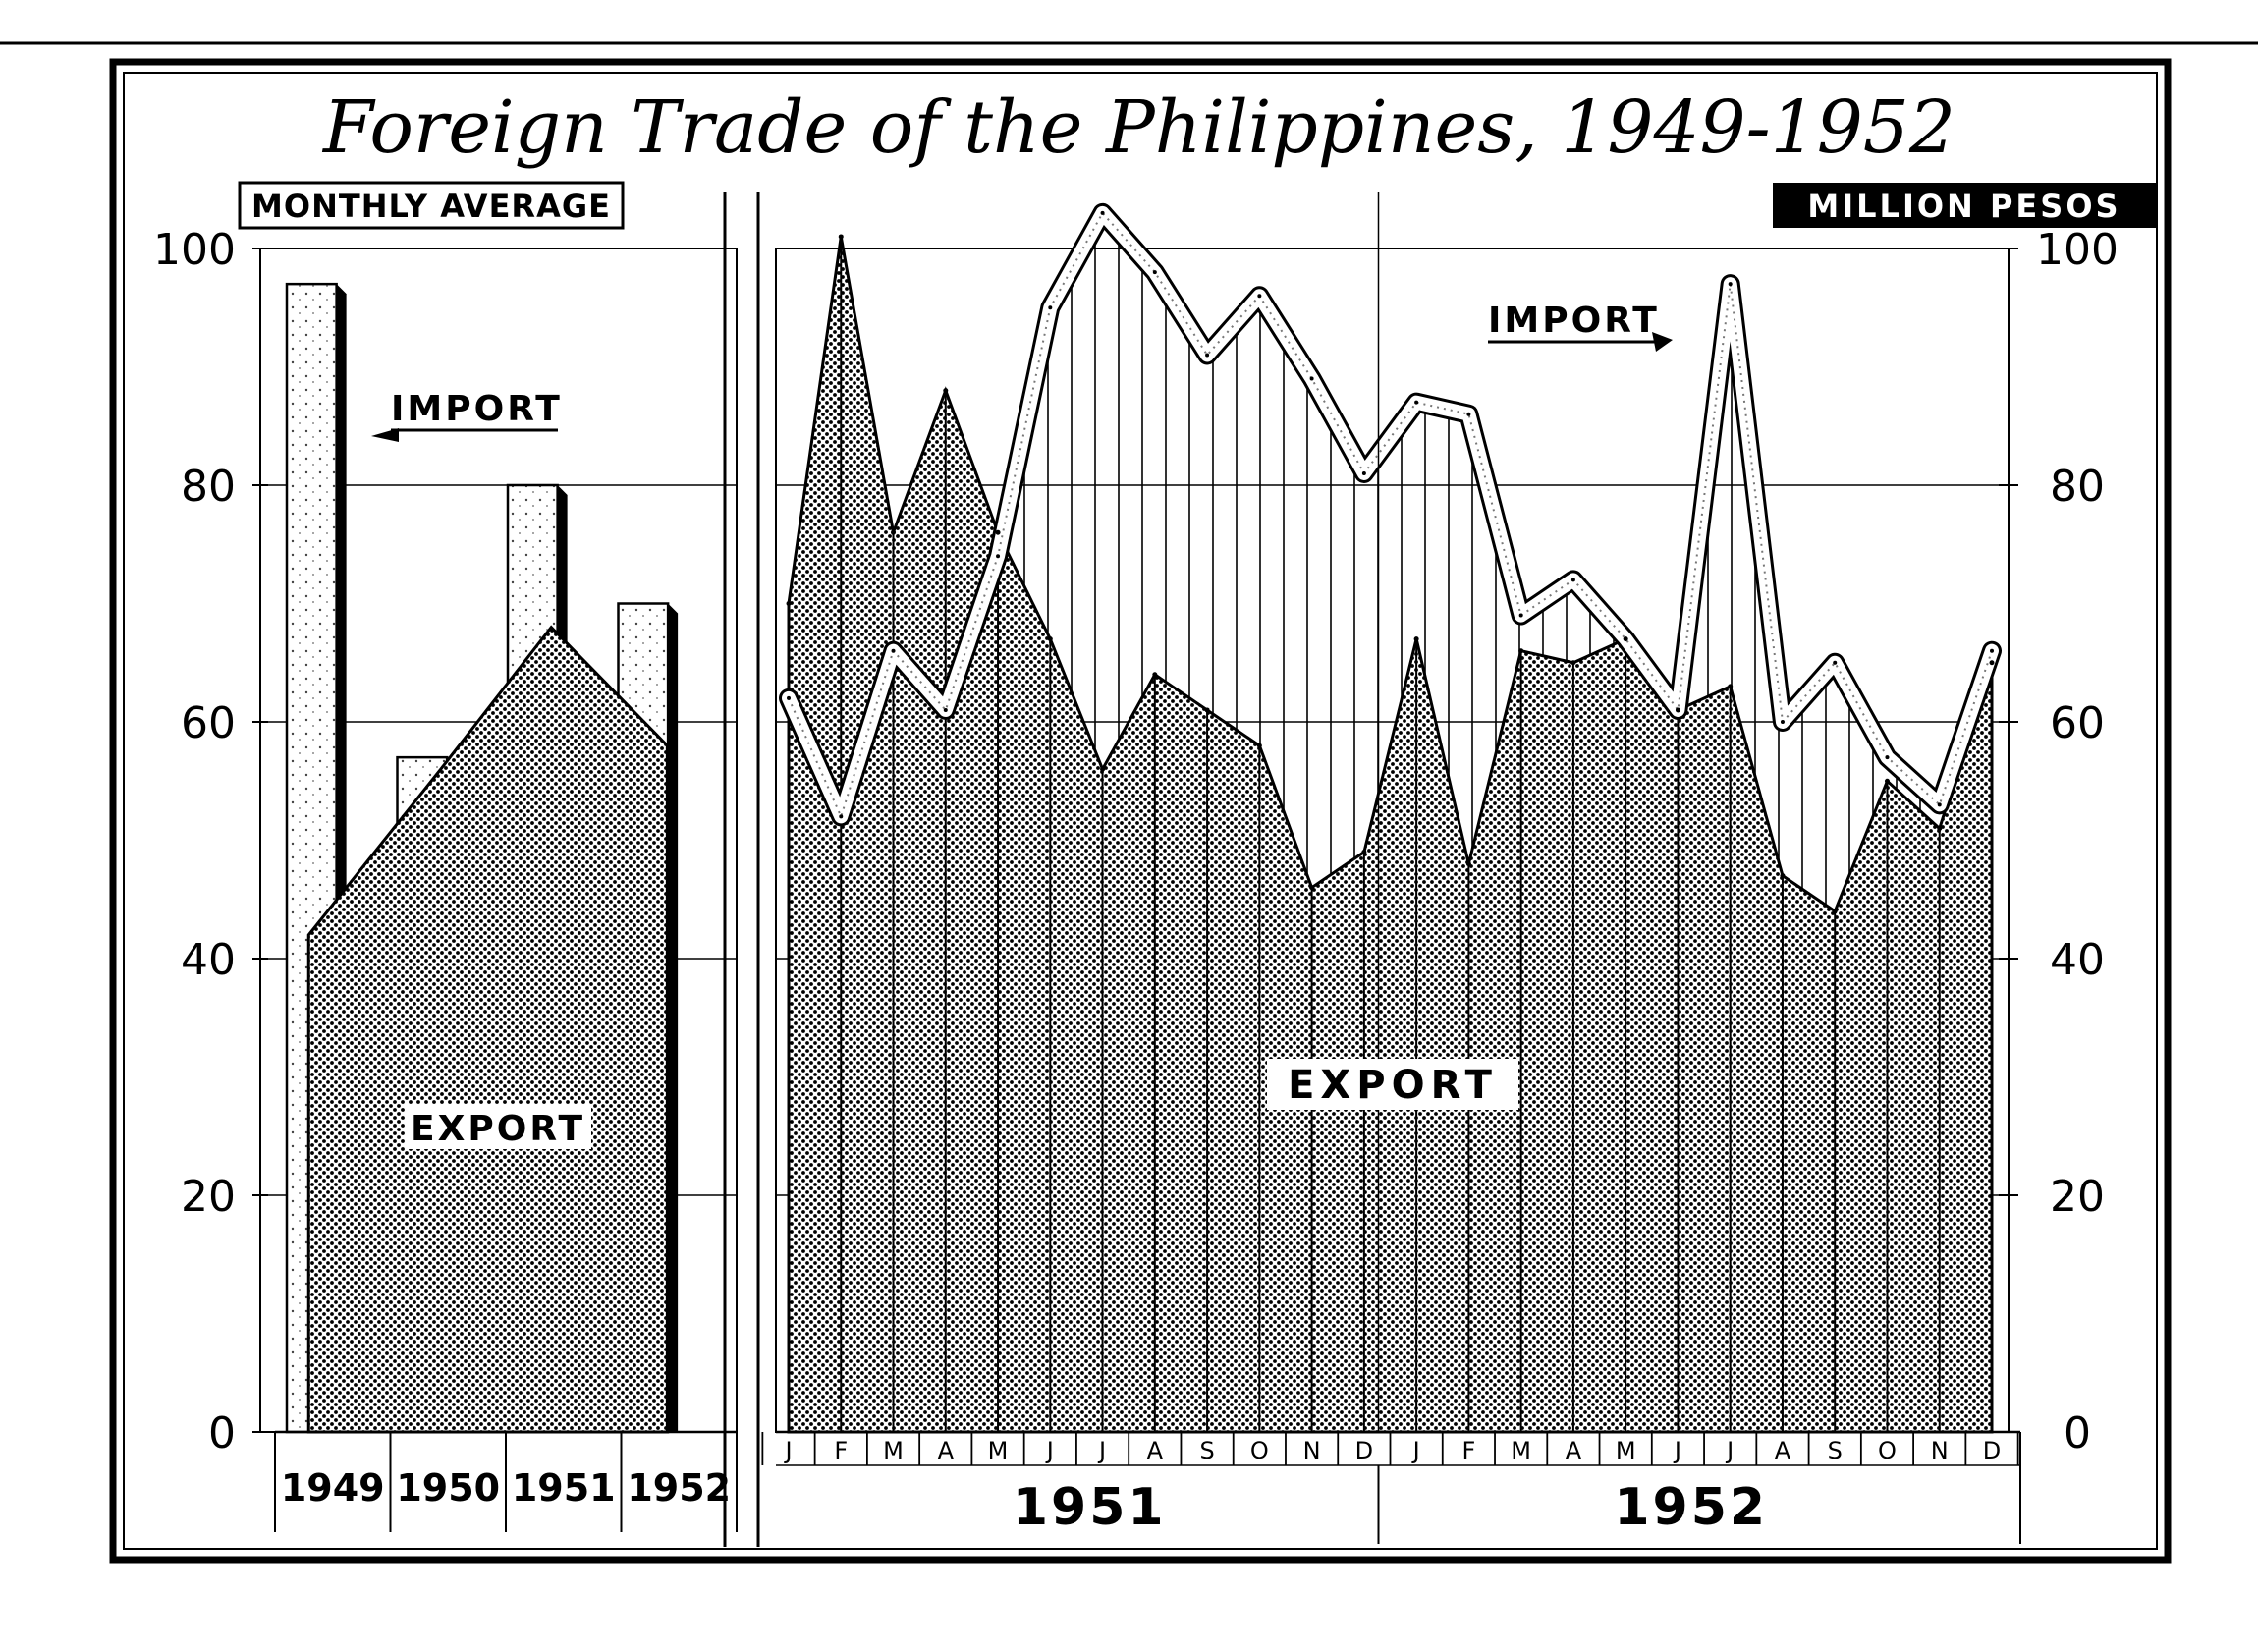 The image size is (2258, 1652). What do you see at coordinates (564, 1488) in the screenshot?
I see `category-label: 1951` at bounding box center [564, 1488].